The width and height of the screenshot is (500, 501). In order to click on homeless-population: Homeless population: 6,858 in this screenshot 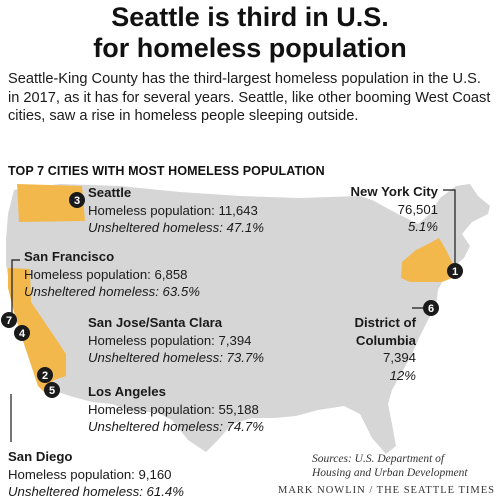, I will do `click(106, 274)`.